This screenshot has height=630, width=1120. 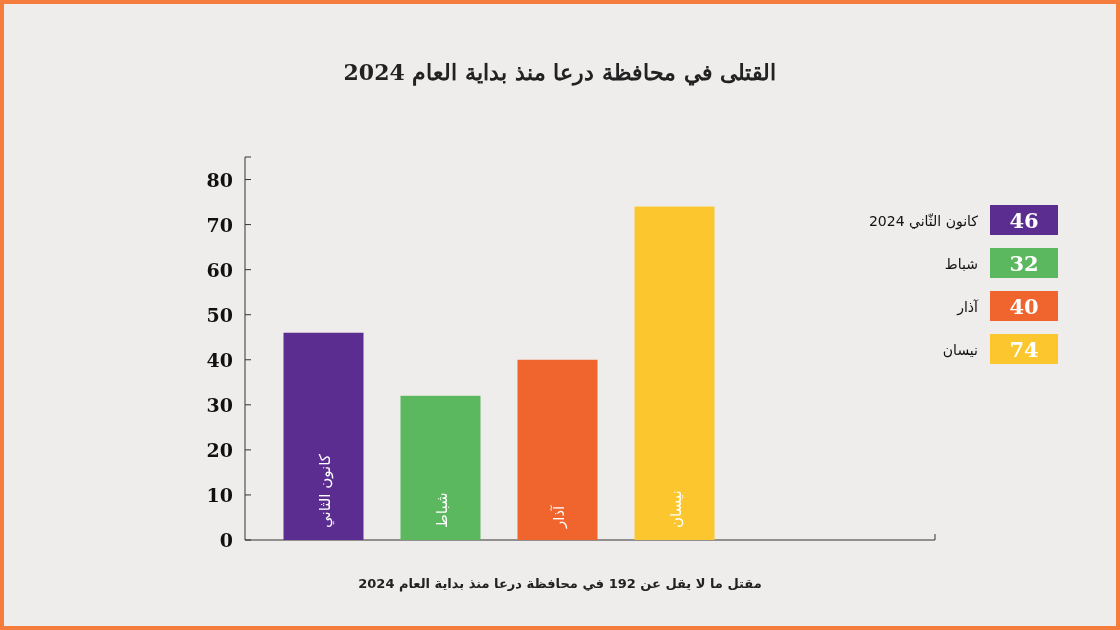 What do you see at coordinates (219, 494) in the screenshot?
I see `y-tick-label: 10` at bounding box center [219, 494].